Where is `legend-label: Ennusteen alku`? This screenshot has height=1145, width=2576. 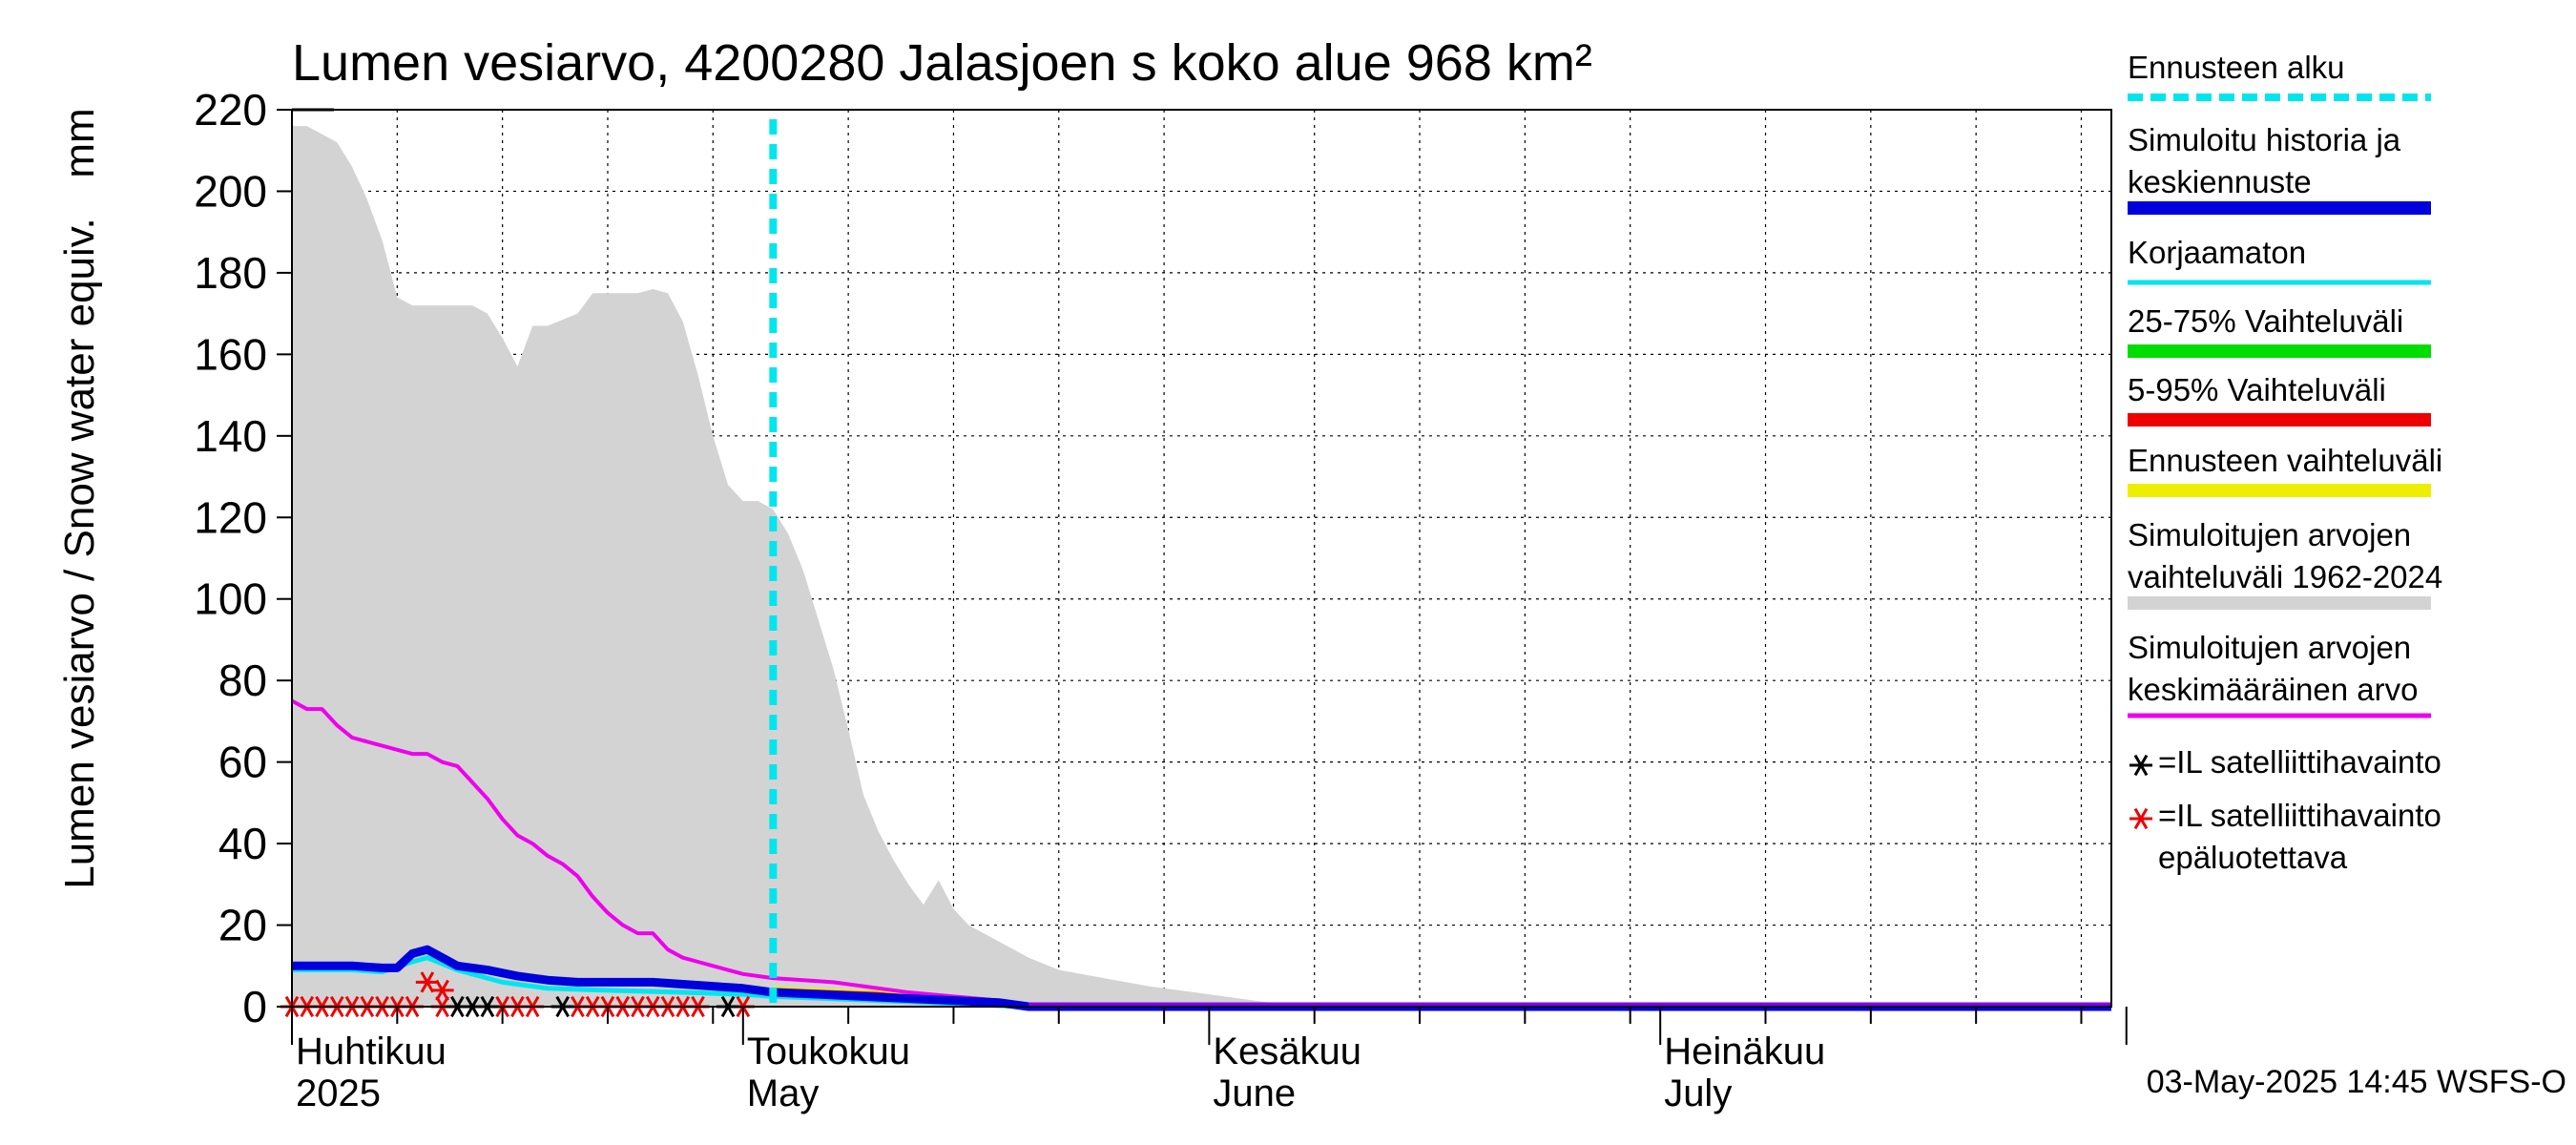
legend-label: Ennusteen alku is located at coordinates (2236, 67).